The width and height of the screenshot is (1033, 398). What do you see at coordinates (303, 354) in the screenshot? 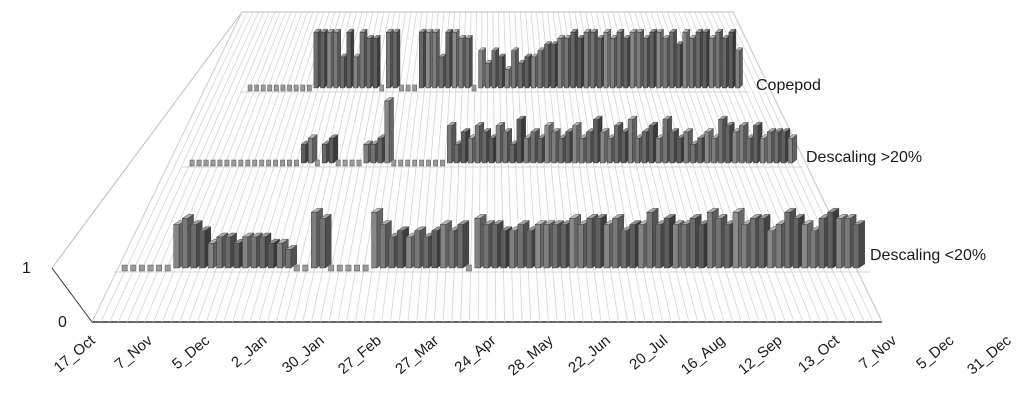
I see `x-tick-label: 30_Jan` at bounding box center [303, 354].